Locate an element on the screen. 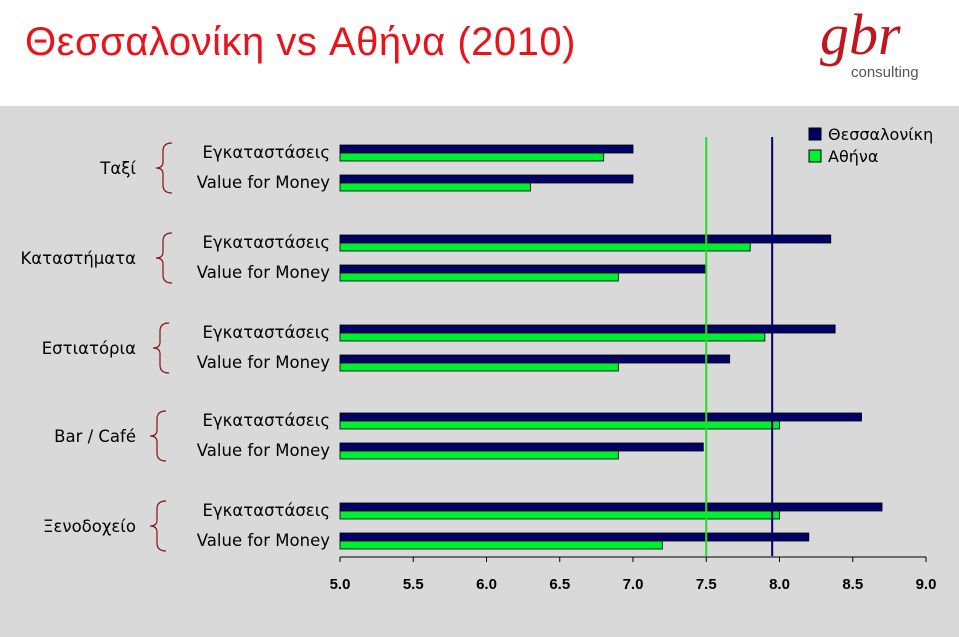  bar-restaurants-facilities-athens is located at coordinates (552, 337).